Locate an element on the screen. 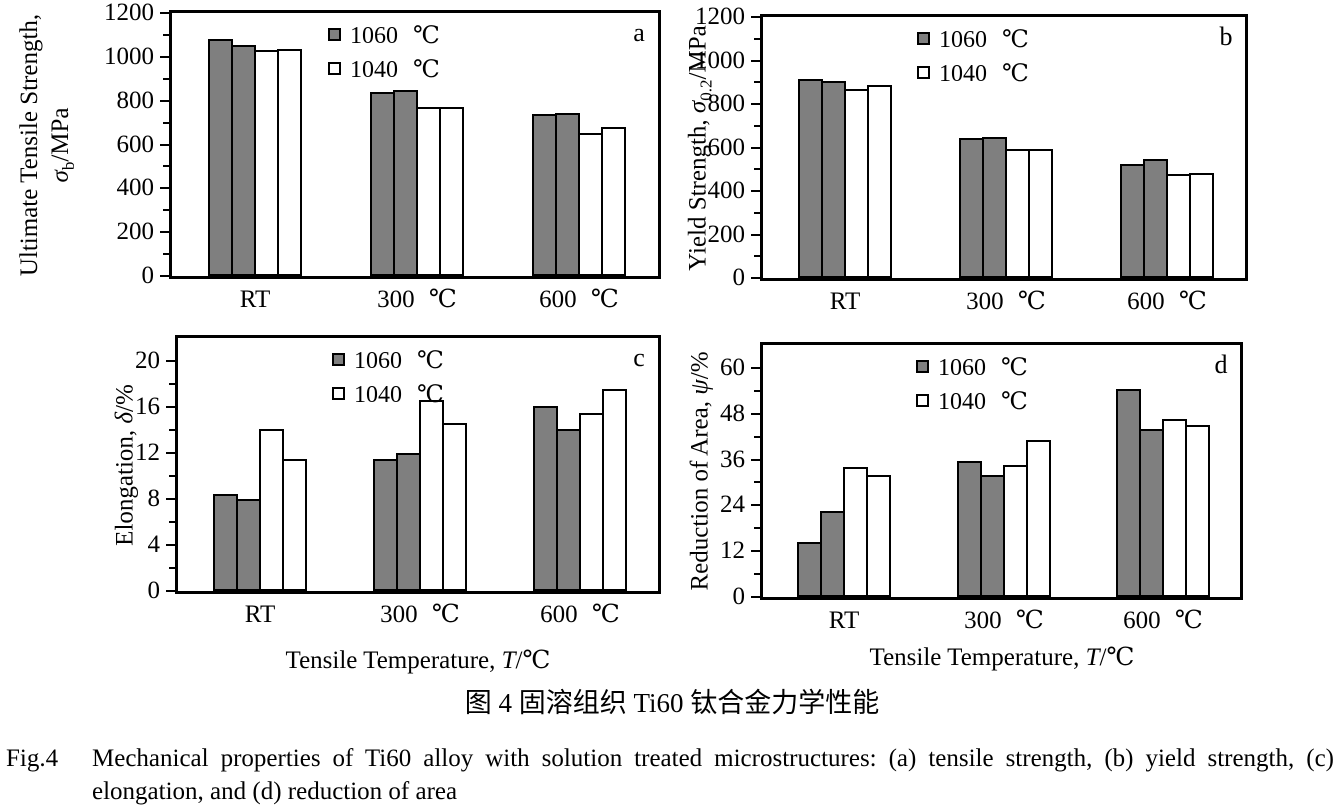 The width and height of the screenshot is (1344, 808). panel-letter-a: a is located at coordinates (639, 32).